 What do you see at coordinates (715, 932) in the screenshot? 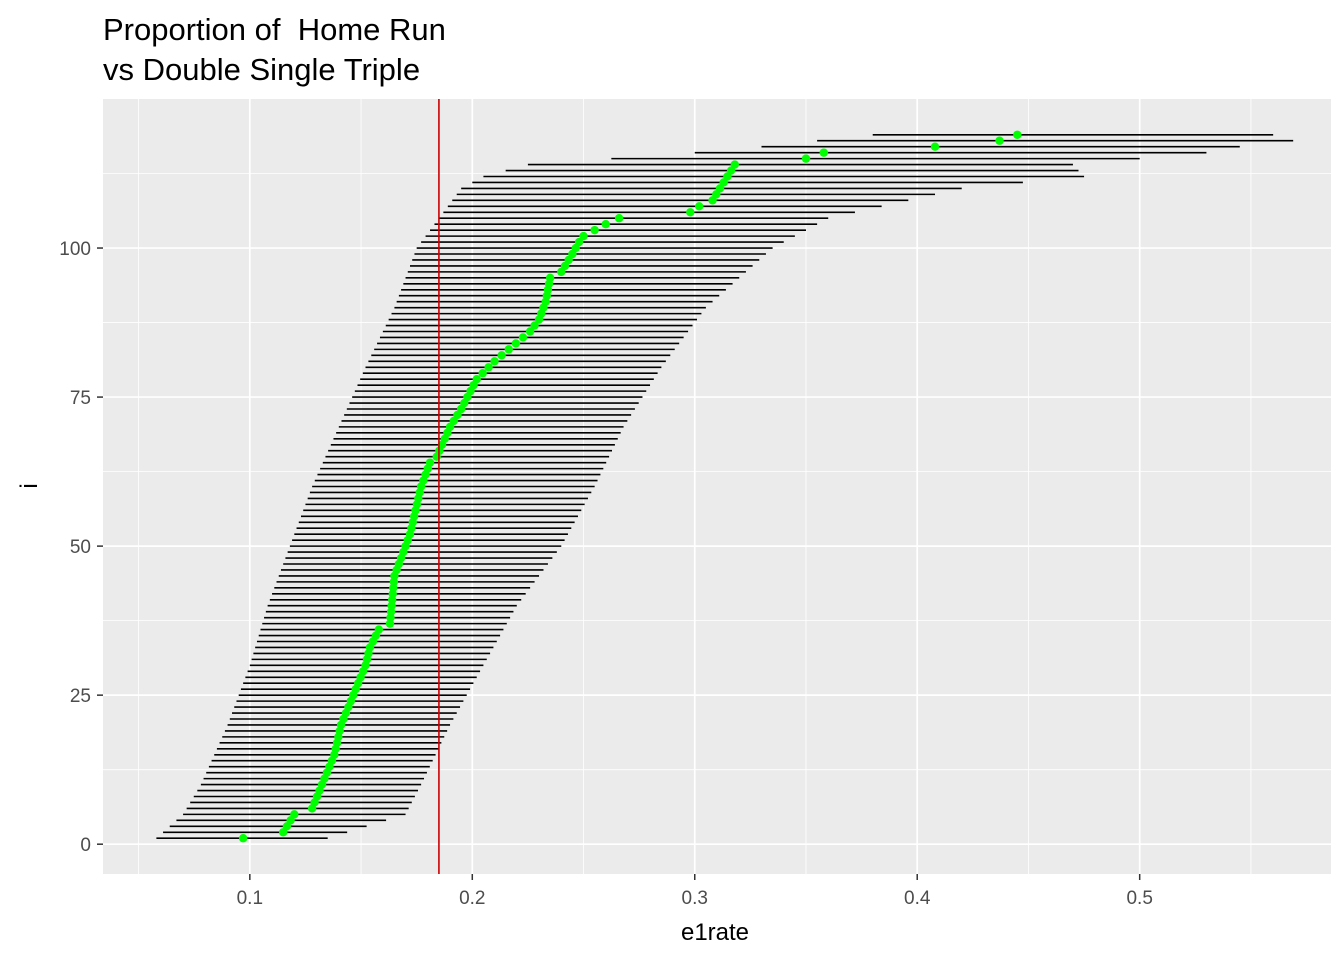
I see `x-axis-title: e1rate` at bounding box center [715, 932].